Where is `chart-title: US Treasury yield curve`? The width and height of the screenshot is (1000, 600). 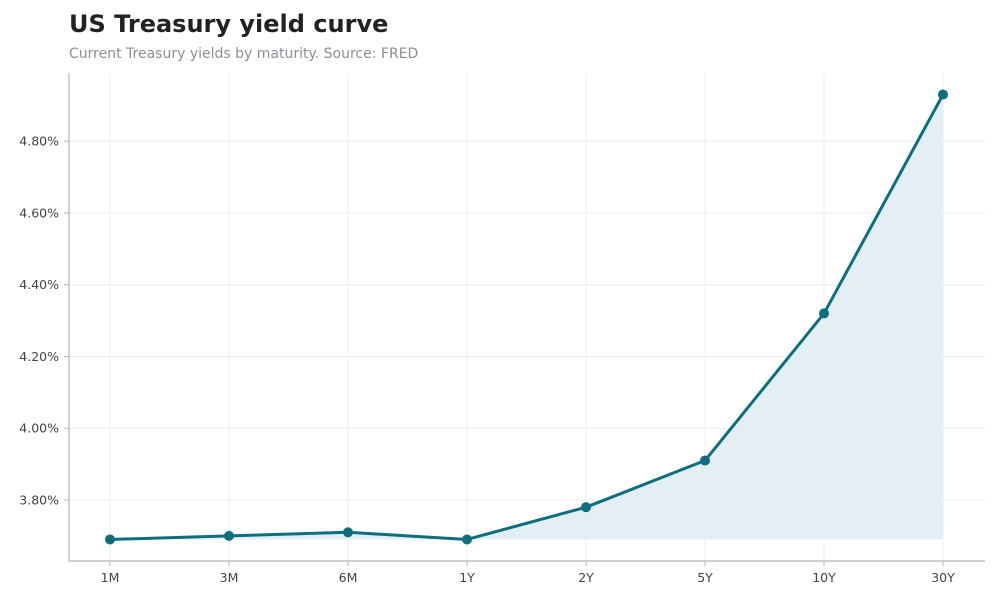
chart-title: US Treasury yield curve is located at coordinates (229, 24).